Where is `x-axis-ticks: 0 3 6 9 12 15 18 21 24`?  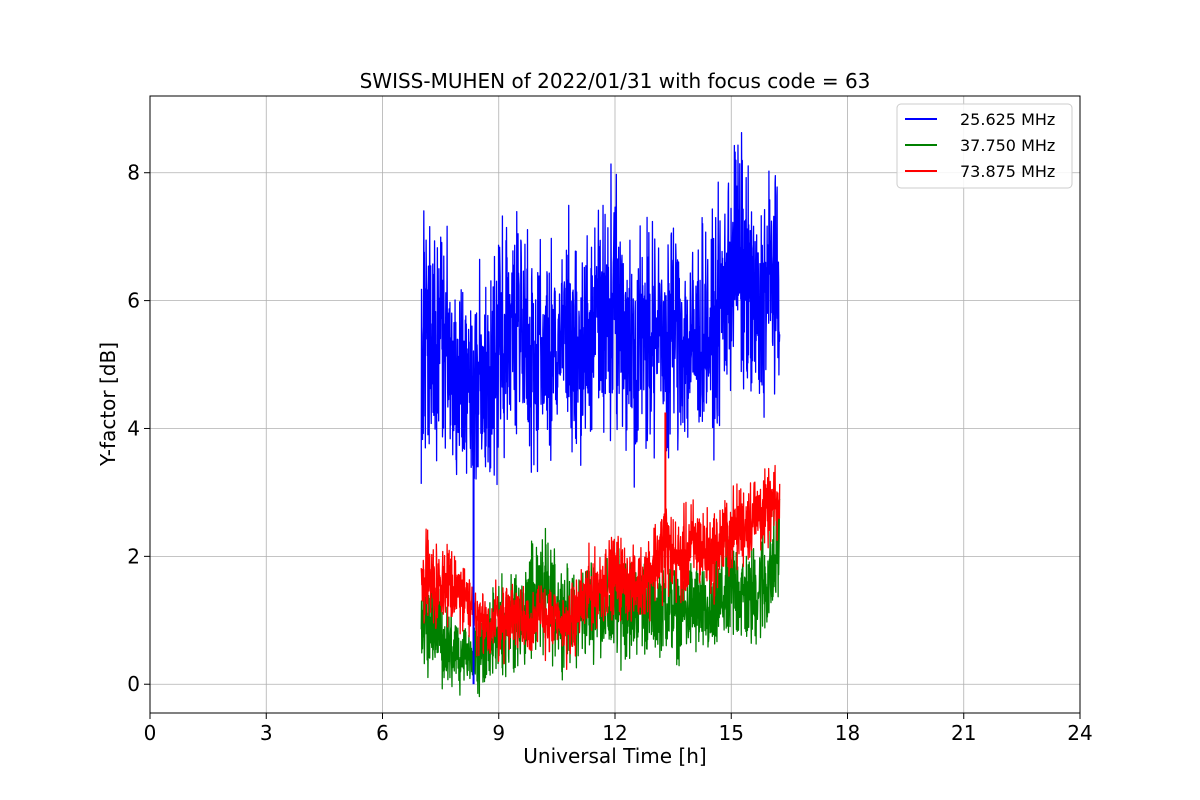
x-axis-ticks: 0 3 6 9 12 15 18 21 24 is located at coordinates (618, 729).